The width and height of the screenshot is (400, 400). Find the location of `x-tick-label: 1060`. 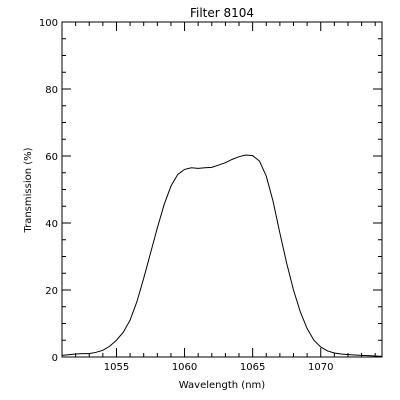

x-tick-label: 1060 is located at coordinates (184, 367).